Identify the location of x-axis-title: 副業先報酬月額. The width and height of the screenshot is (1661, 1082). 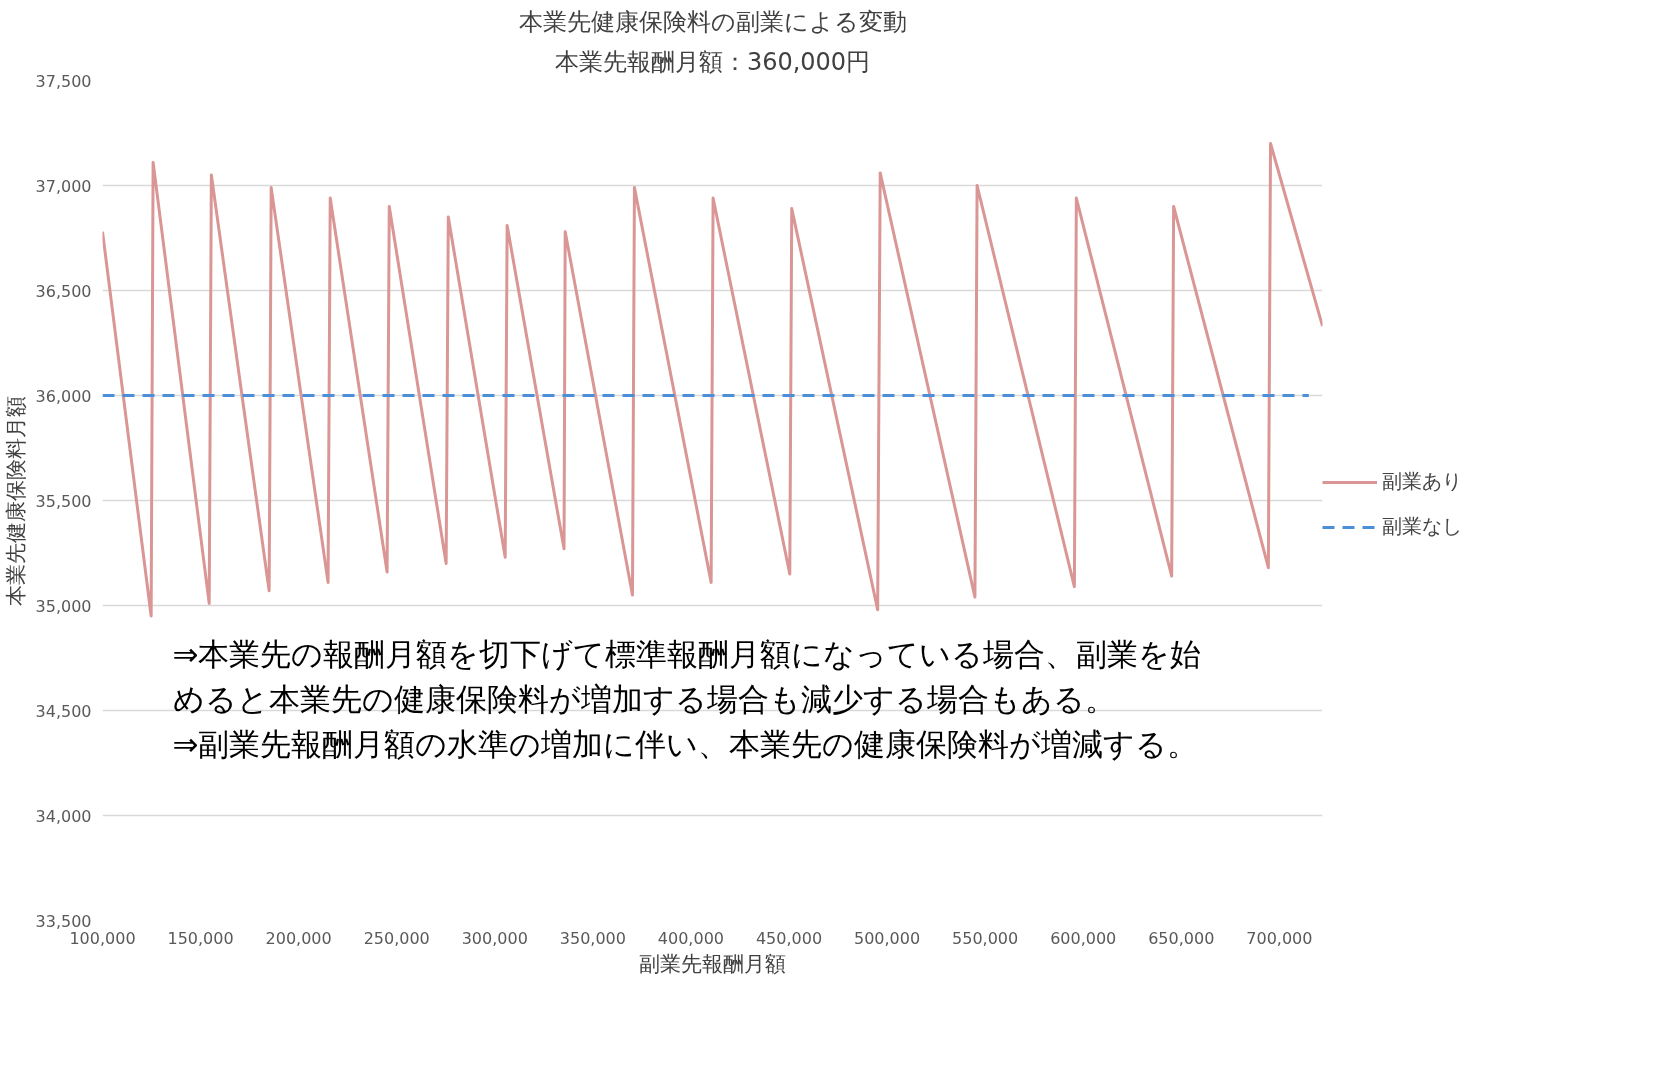
(712, 963).